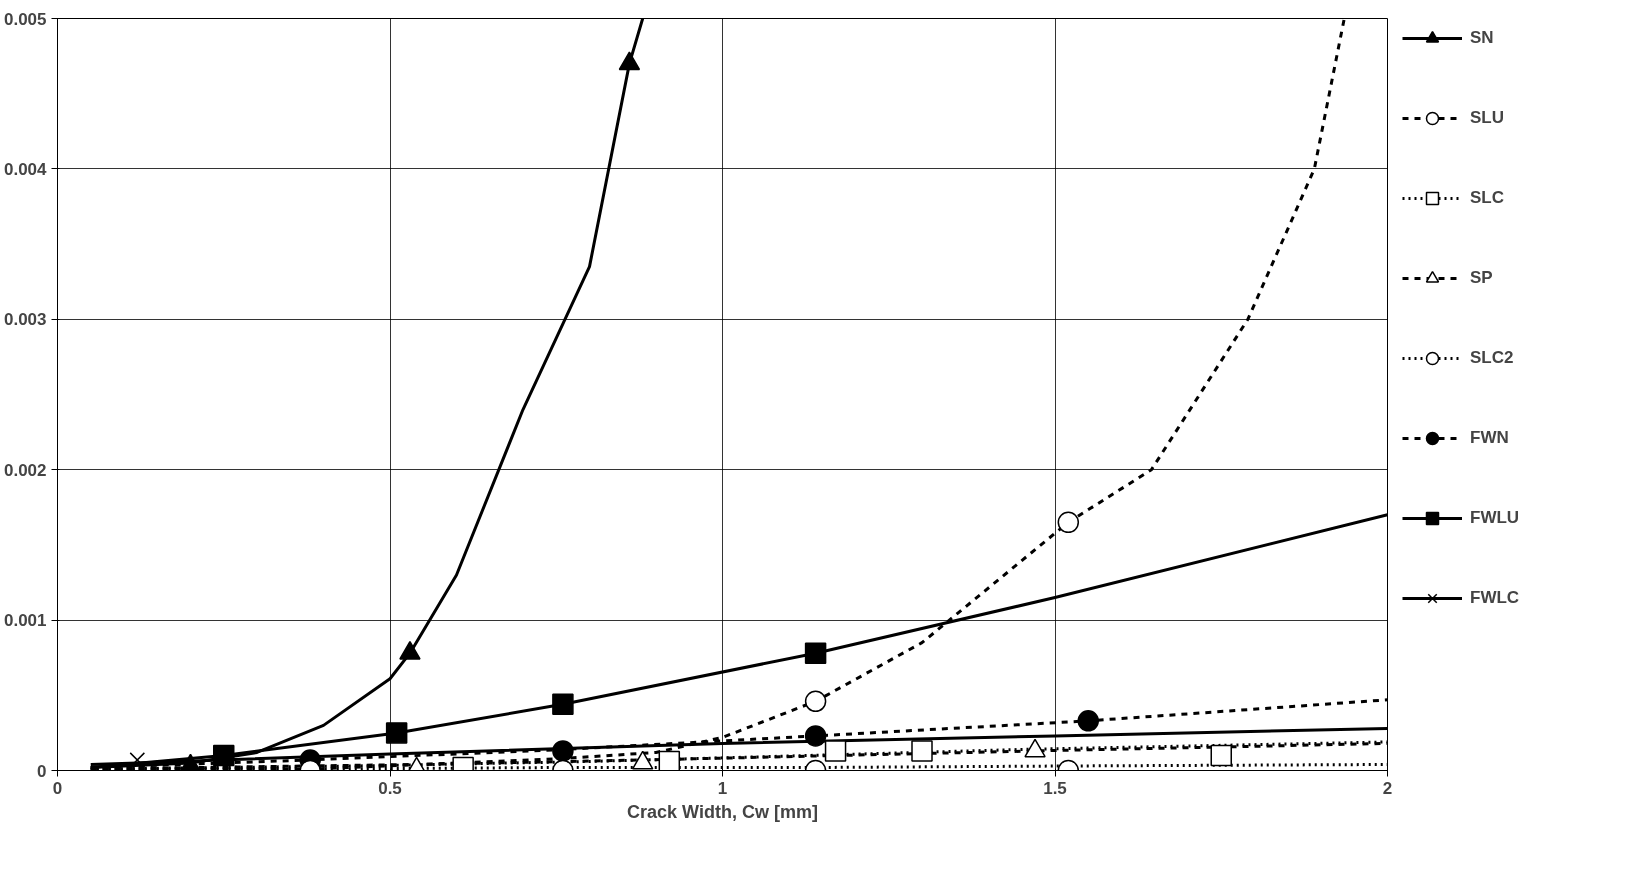 The width and height of the screenshot is (1639, 885). I want to click on y-tick-label: 0.003, so click(25, 320).